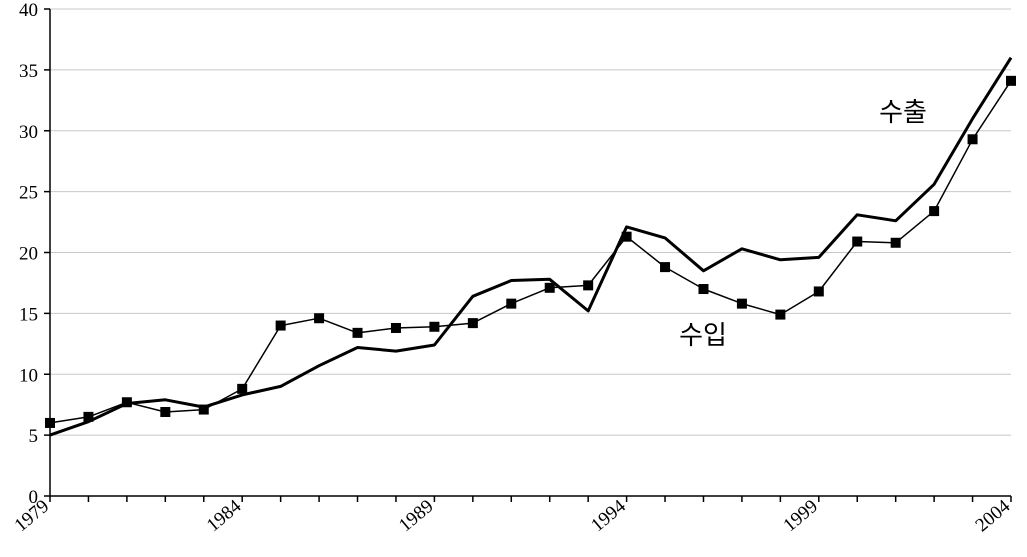 Image resolution: width=1027 pixels, height=557 pixels. Describe the element at coordinates (28, 314) in the screenshot. I see `y-tick-label: 15` at that location.